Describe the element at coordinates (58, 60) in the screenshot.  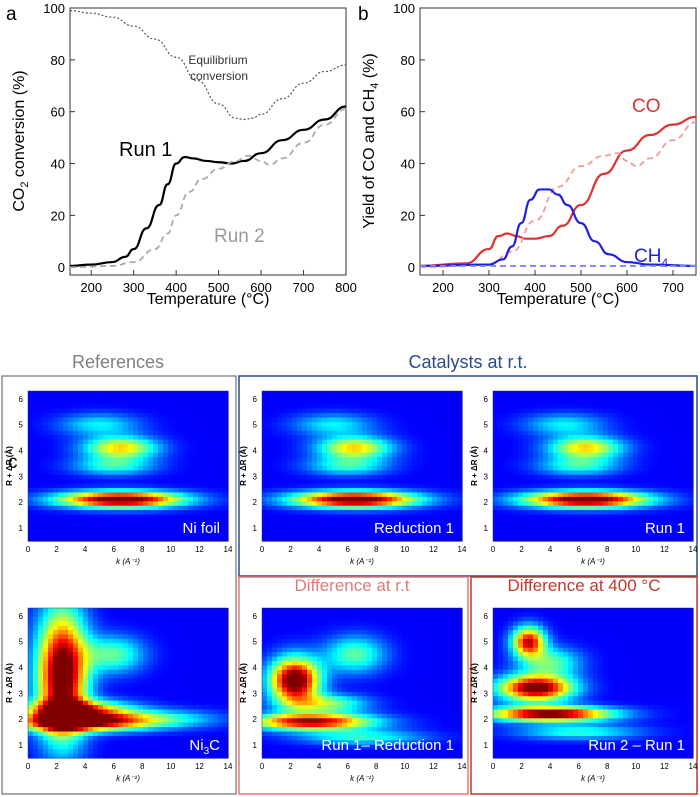
I see `y-tick-label: 80` at that location.